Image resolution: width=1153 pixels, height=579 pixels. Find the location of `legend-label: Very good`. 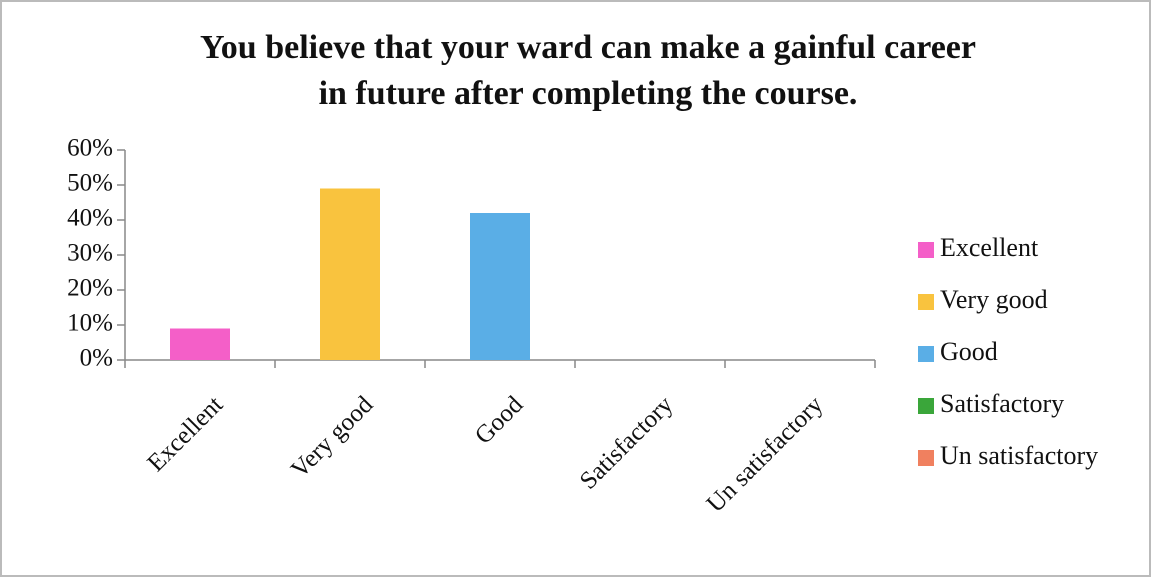

legend-label: Very good is located at coordinates (994, 299).